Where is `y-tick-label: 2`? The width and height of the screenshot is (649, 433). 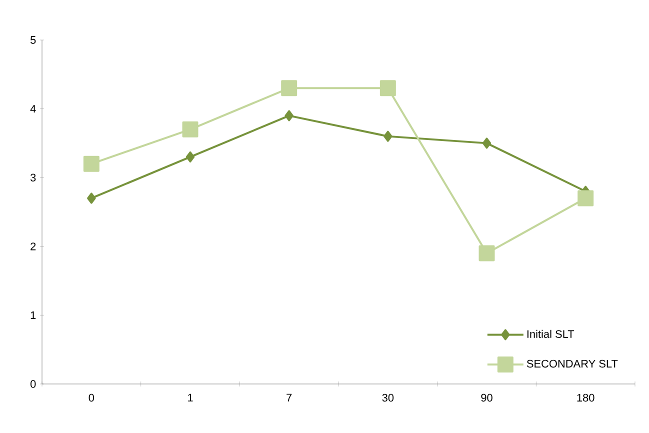 y-tick-label: 2 is located at coordinates (33, 246).